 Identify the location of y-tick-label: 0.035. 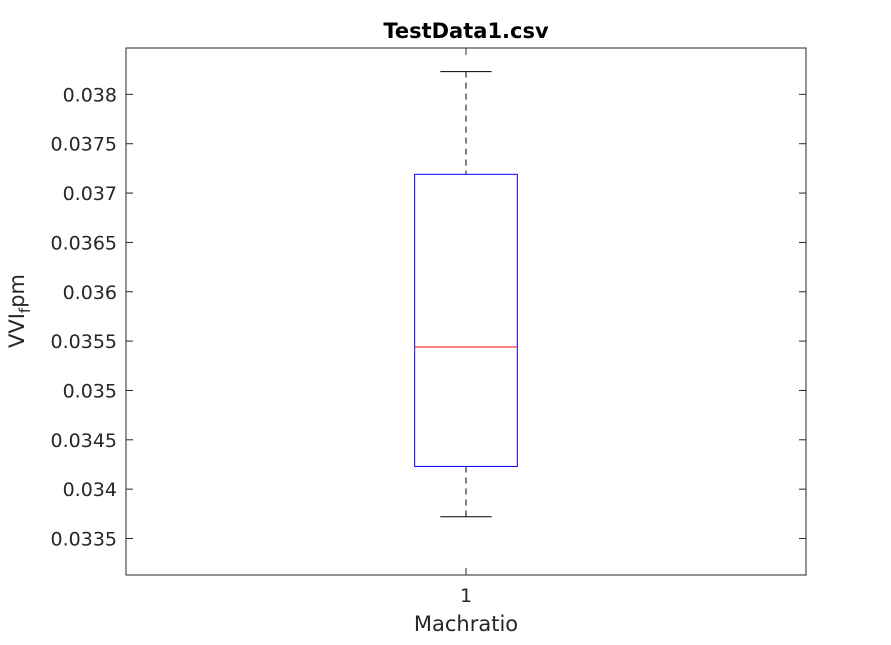
(90, 391).